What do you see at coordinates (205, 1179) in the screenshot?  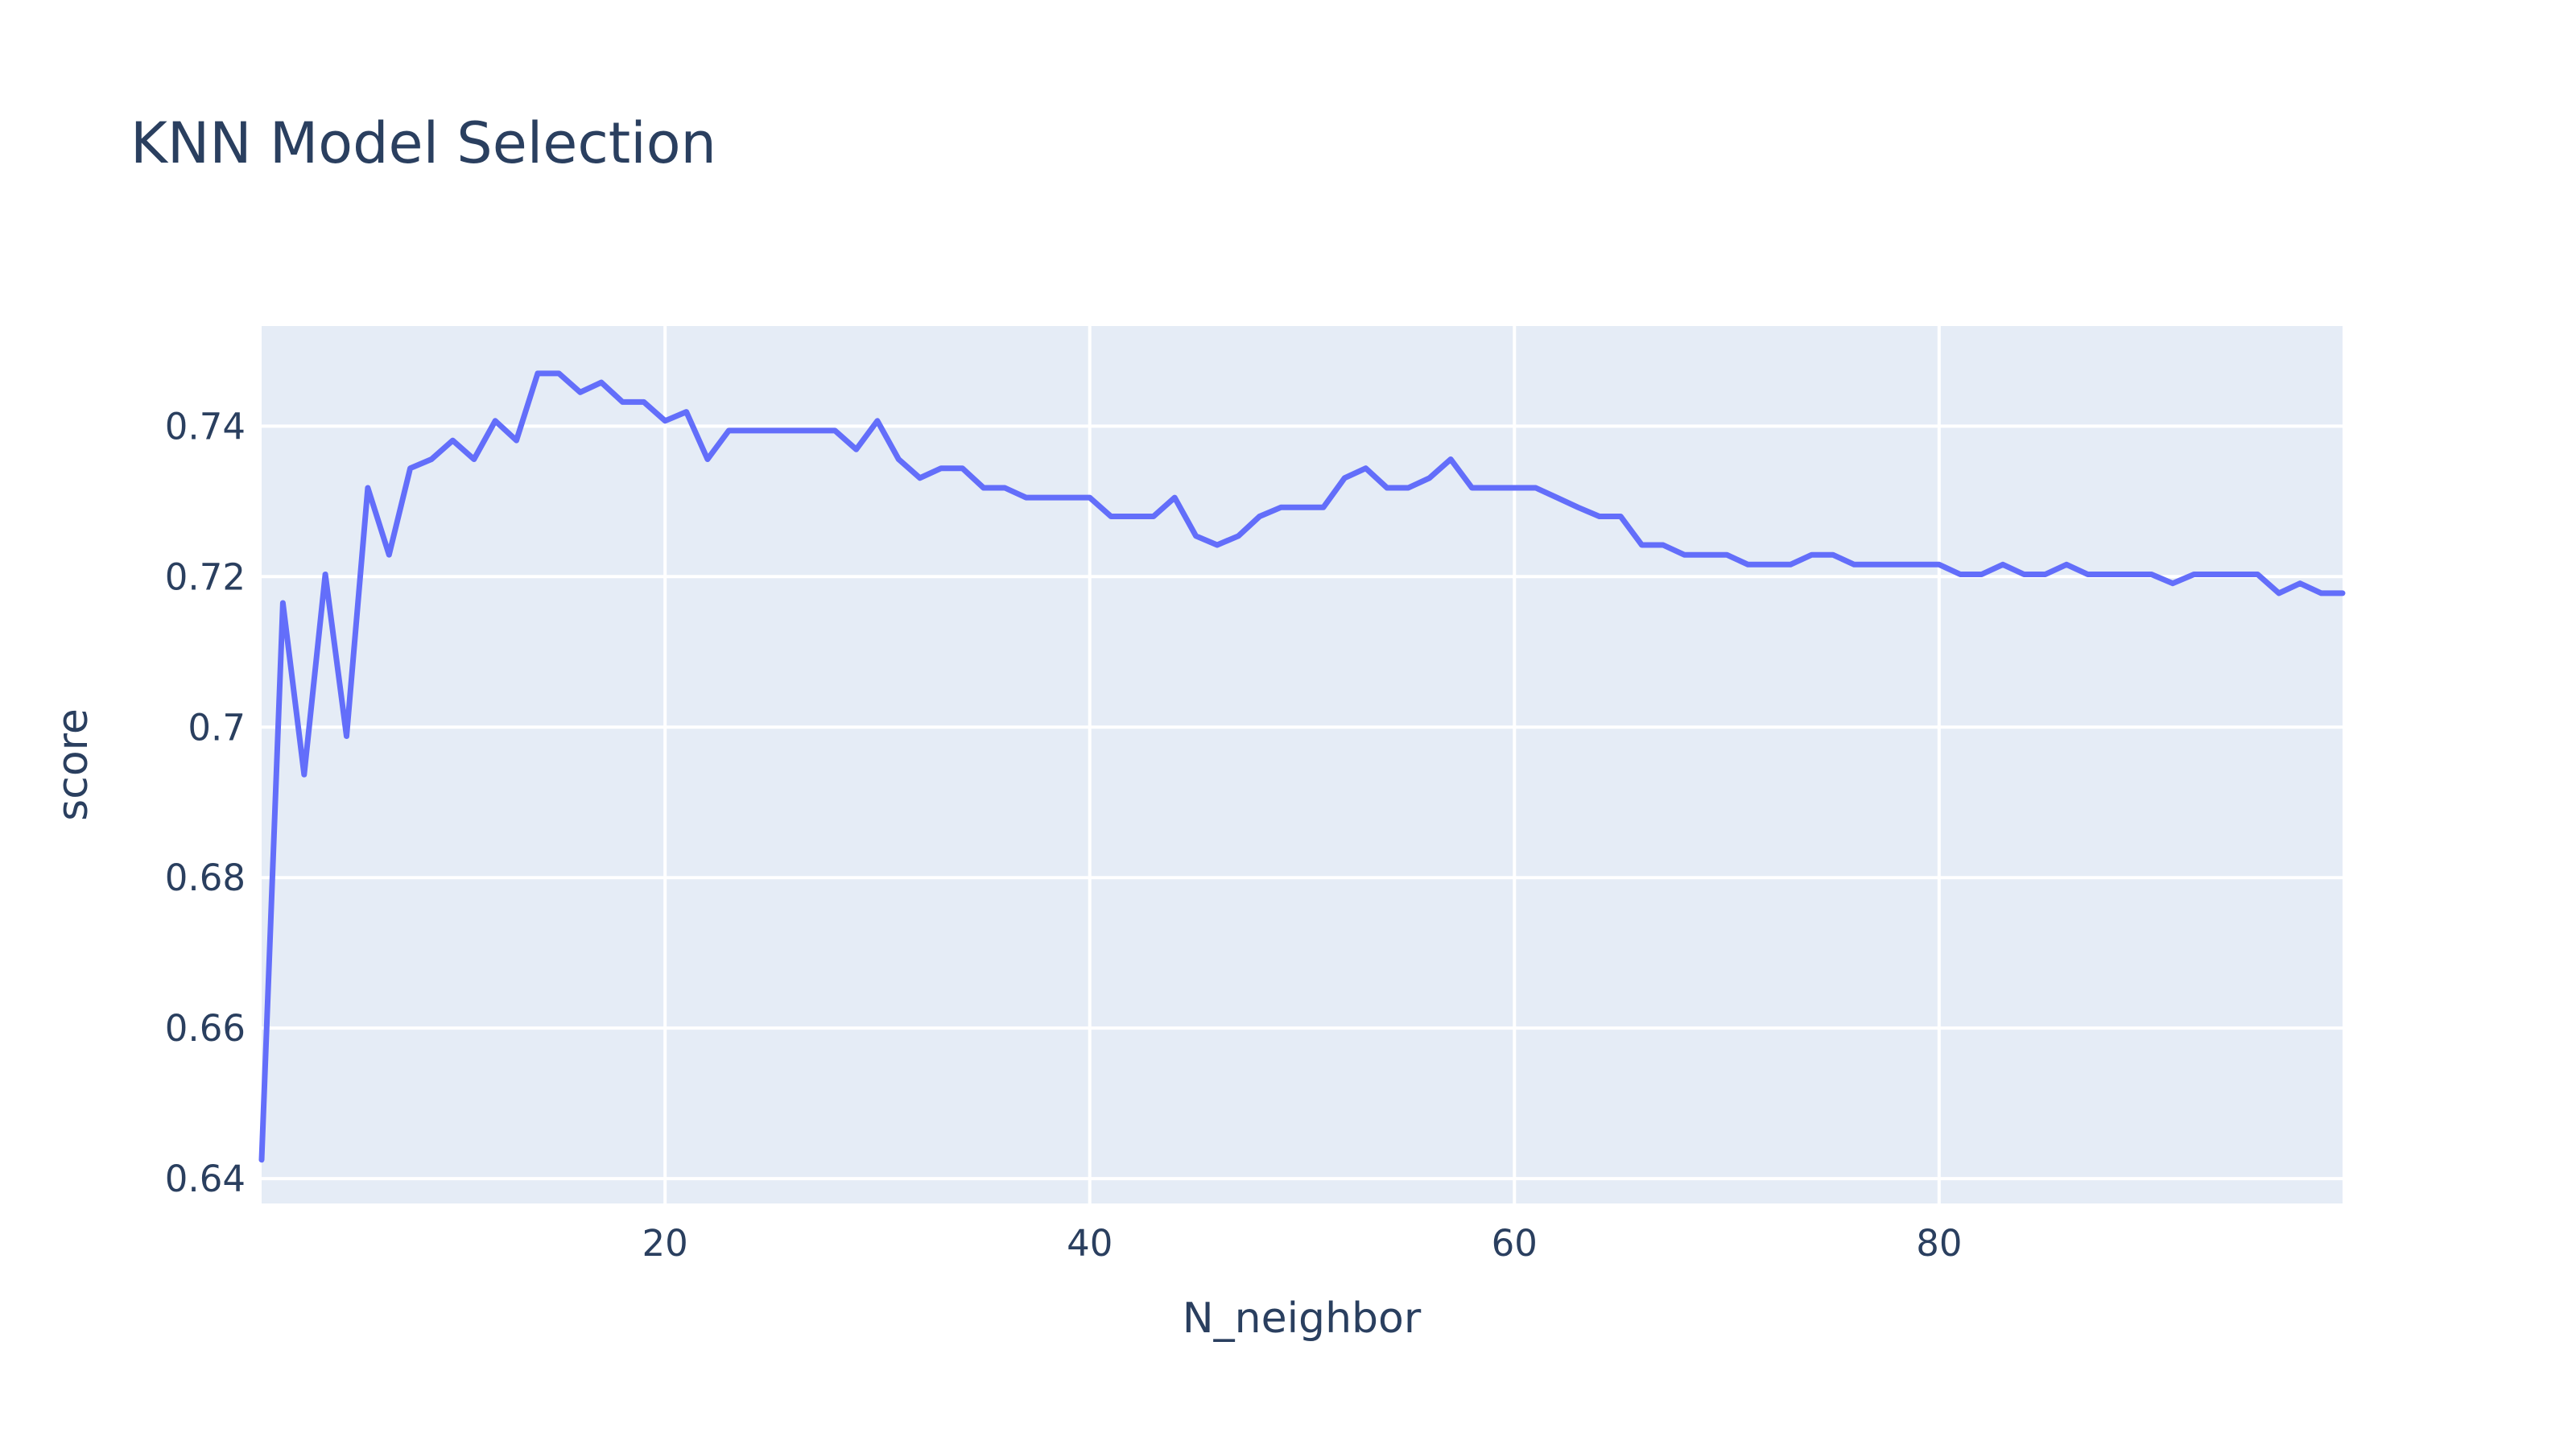 I see `y-tick-label: 0.64` at bounding box center [205, 1179].